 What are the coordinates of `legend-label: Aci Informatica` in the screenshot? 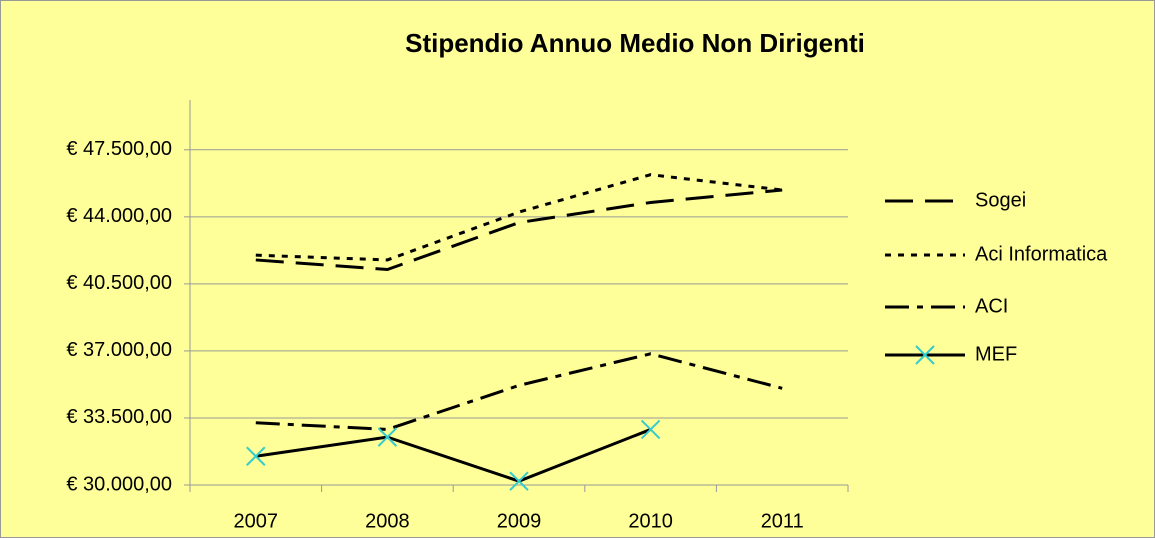 It's located at (1041, 254).